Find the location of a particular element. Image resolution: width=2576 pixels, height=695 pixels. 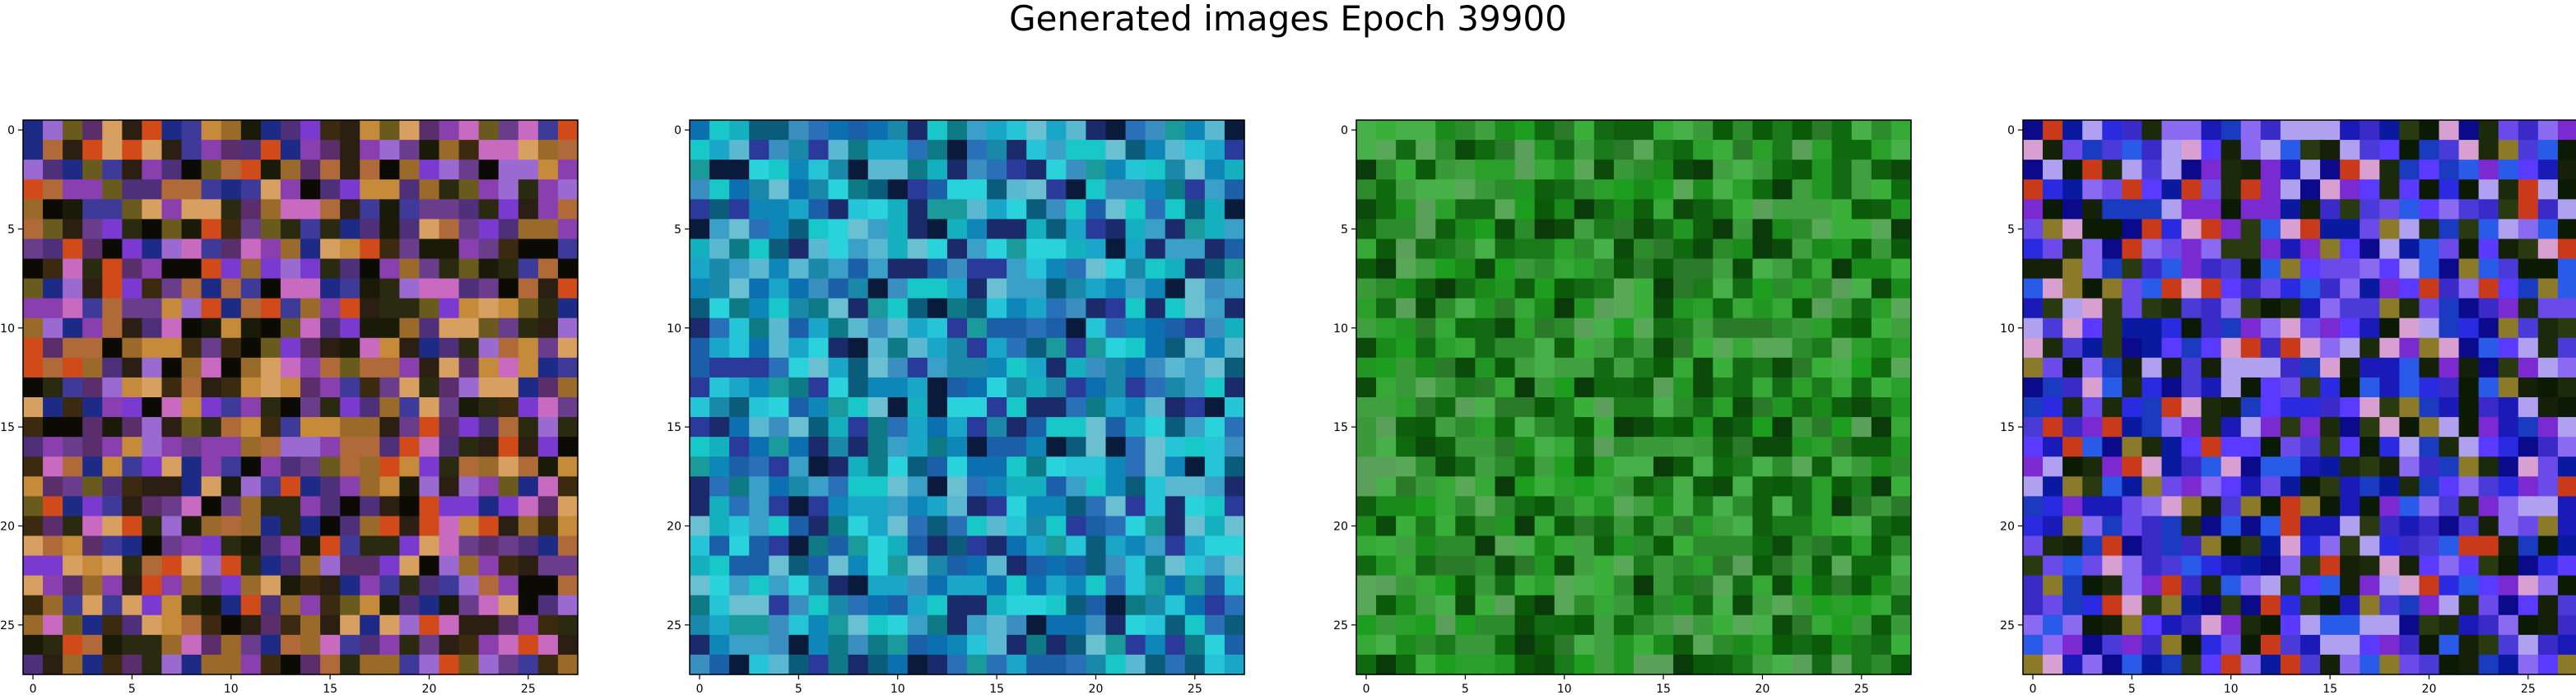

y-tick-label: 25 is located at coordinates (1340, 625).